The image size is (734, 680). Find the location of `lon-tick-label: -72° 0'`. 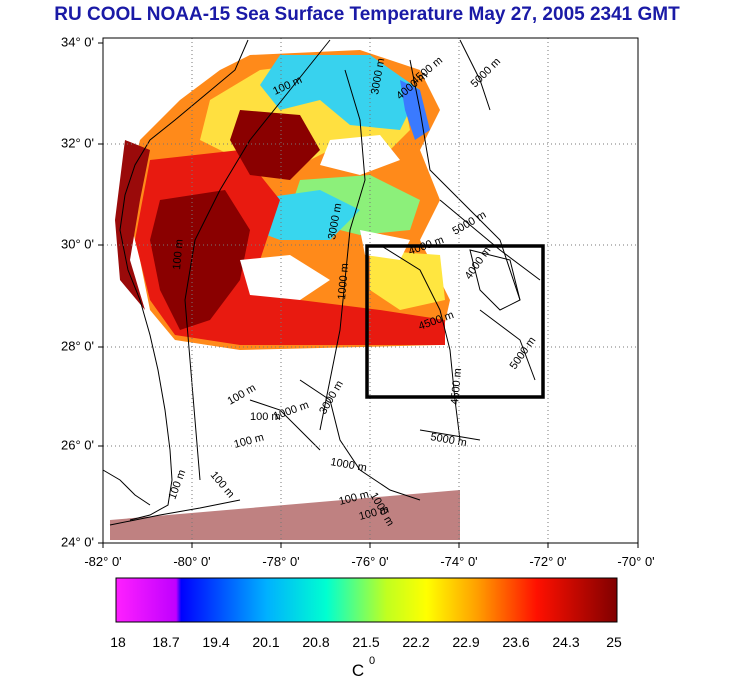

lon-tick-label: -72° 0' is located at coordinates (547, 561).